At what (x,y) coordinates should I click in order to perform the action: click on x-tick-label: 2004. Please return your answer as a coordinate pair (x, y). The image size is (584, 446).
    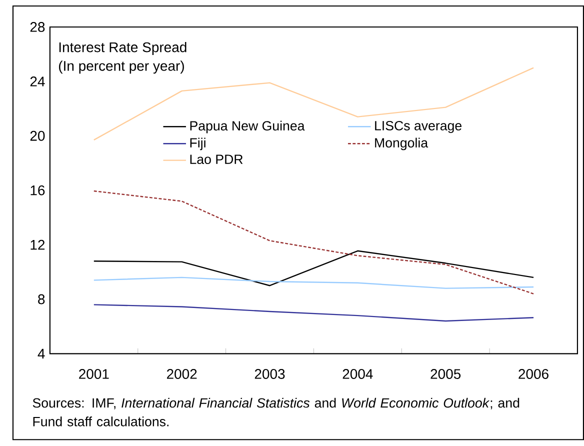
    Looking at the image, I should click on (357, 374).